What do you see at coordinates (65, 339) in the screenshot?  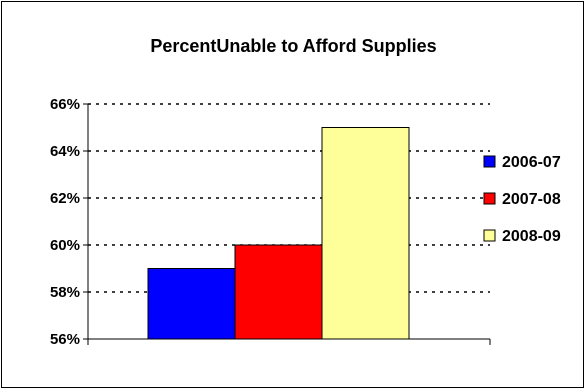 I see `y-tick-label: 56%` at bounding box center [65, 339].